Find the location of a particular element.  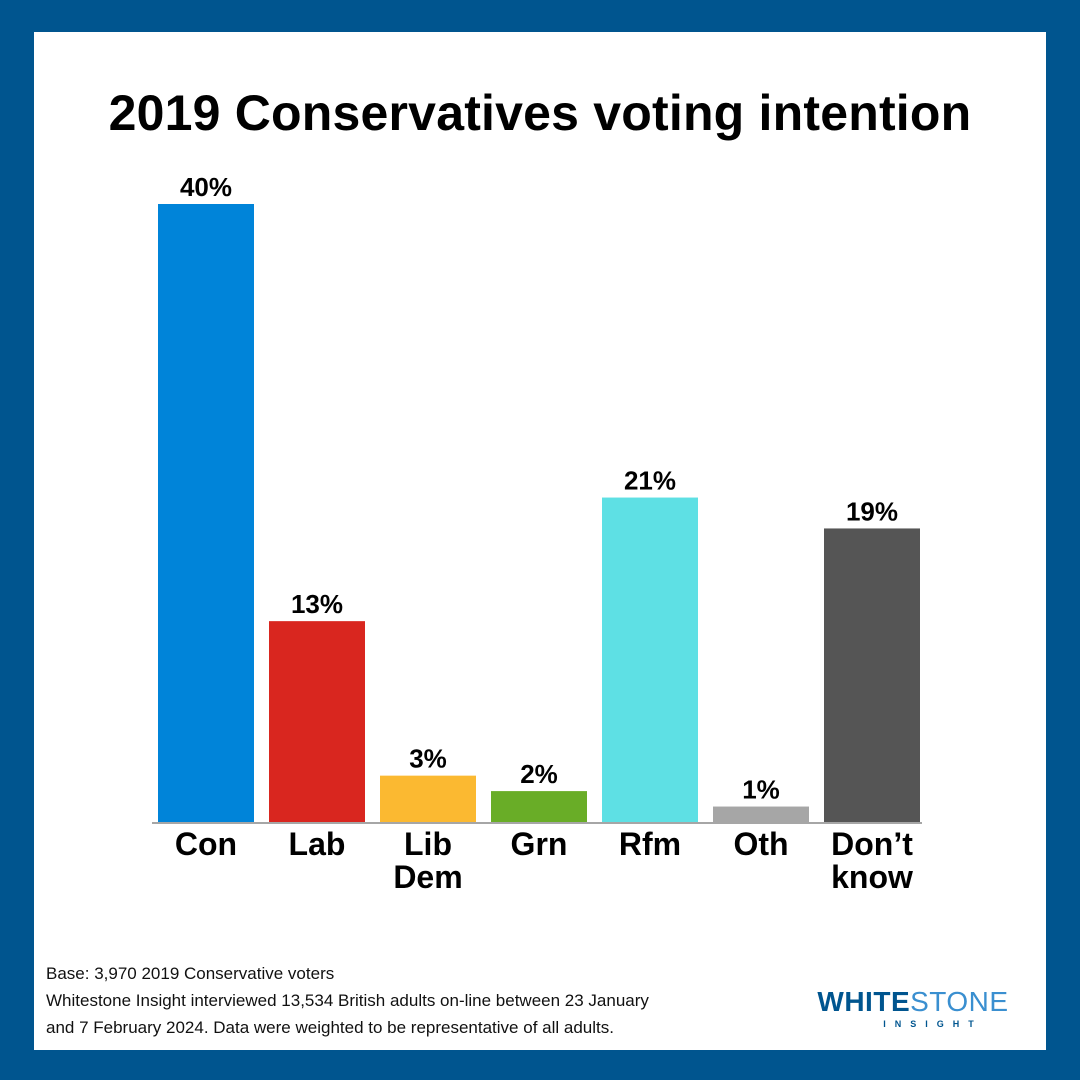

value-label-rfm: 21% is located at coordinates (650, 481).